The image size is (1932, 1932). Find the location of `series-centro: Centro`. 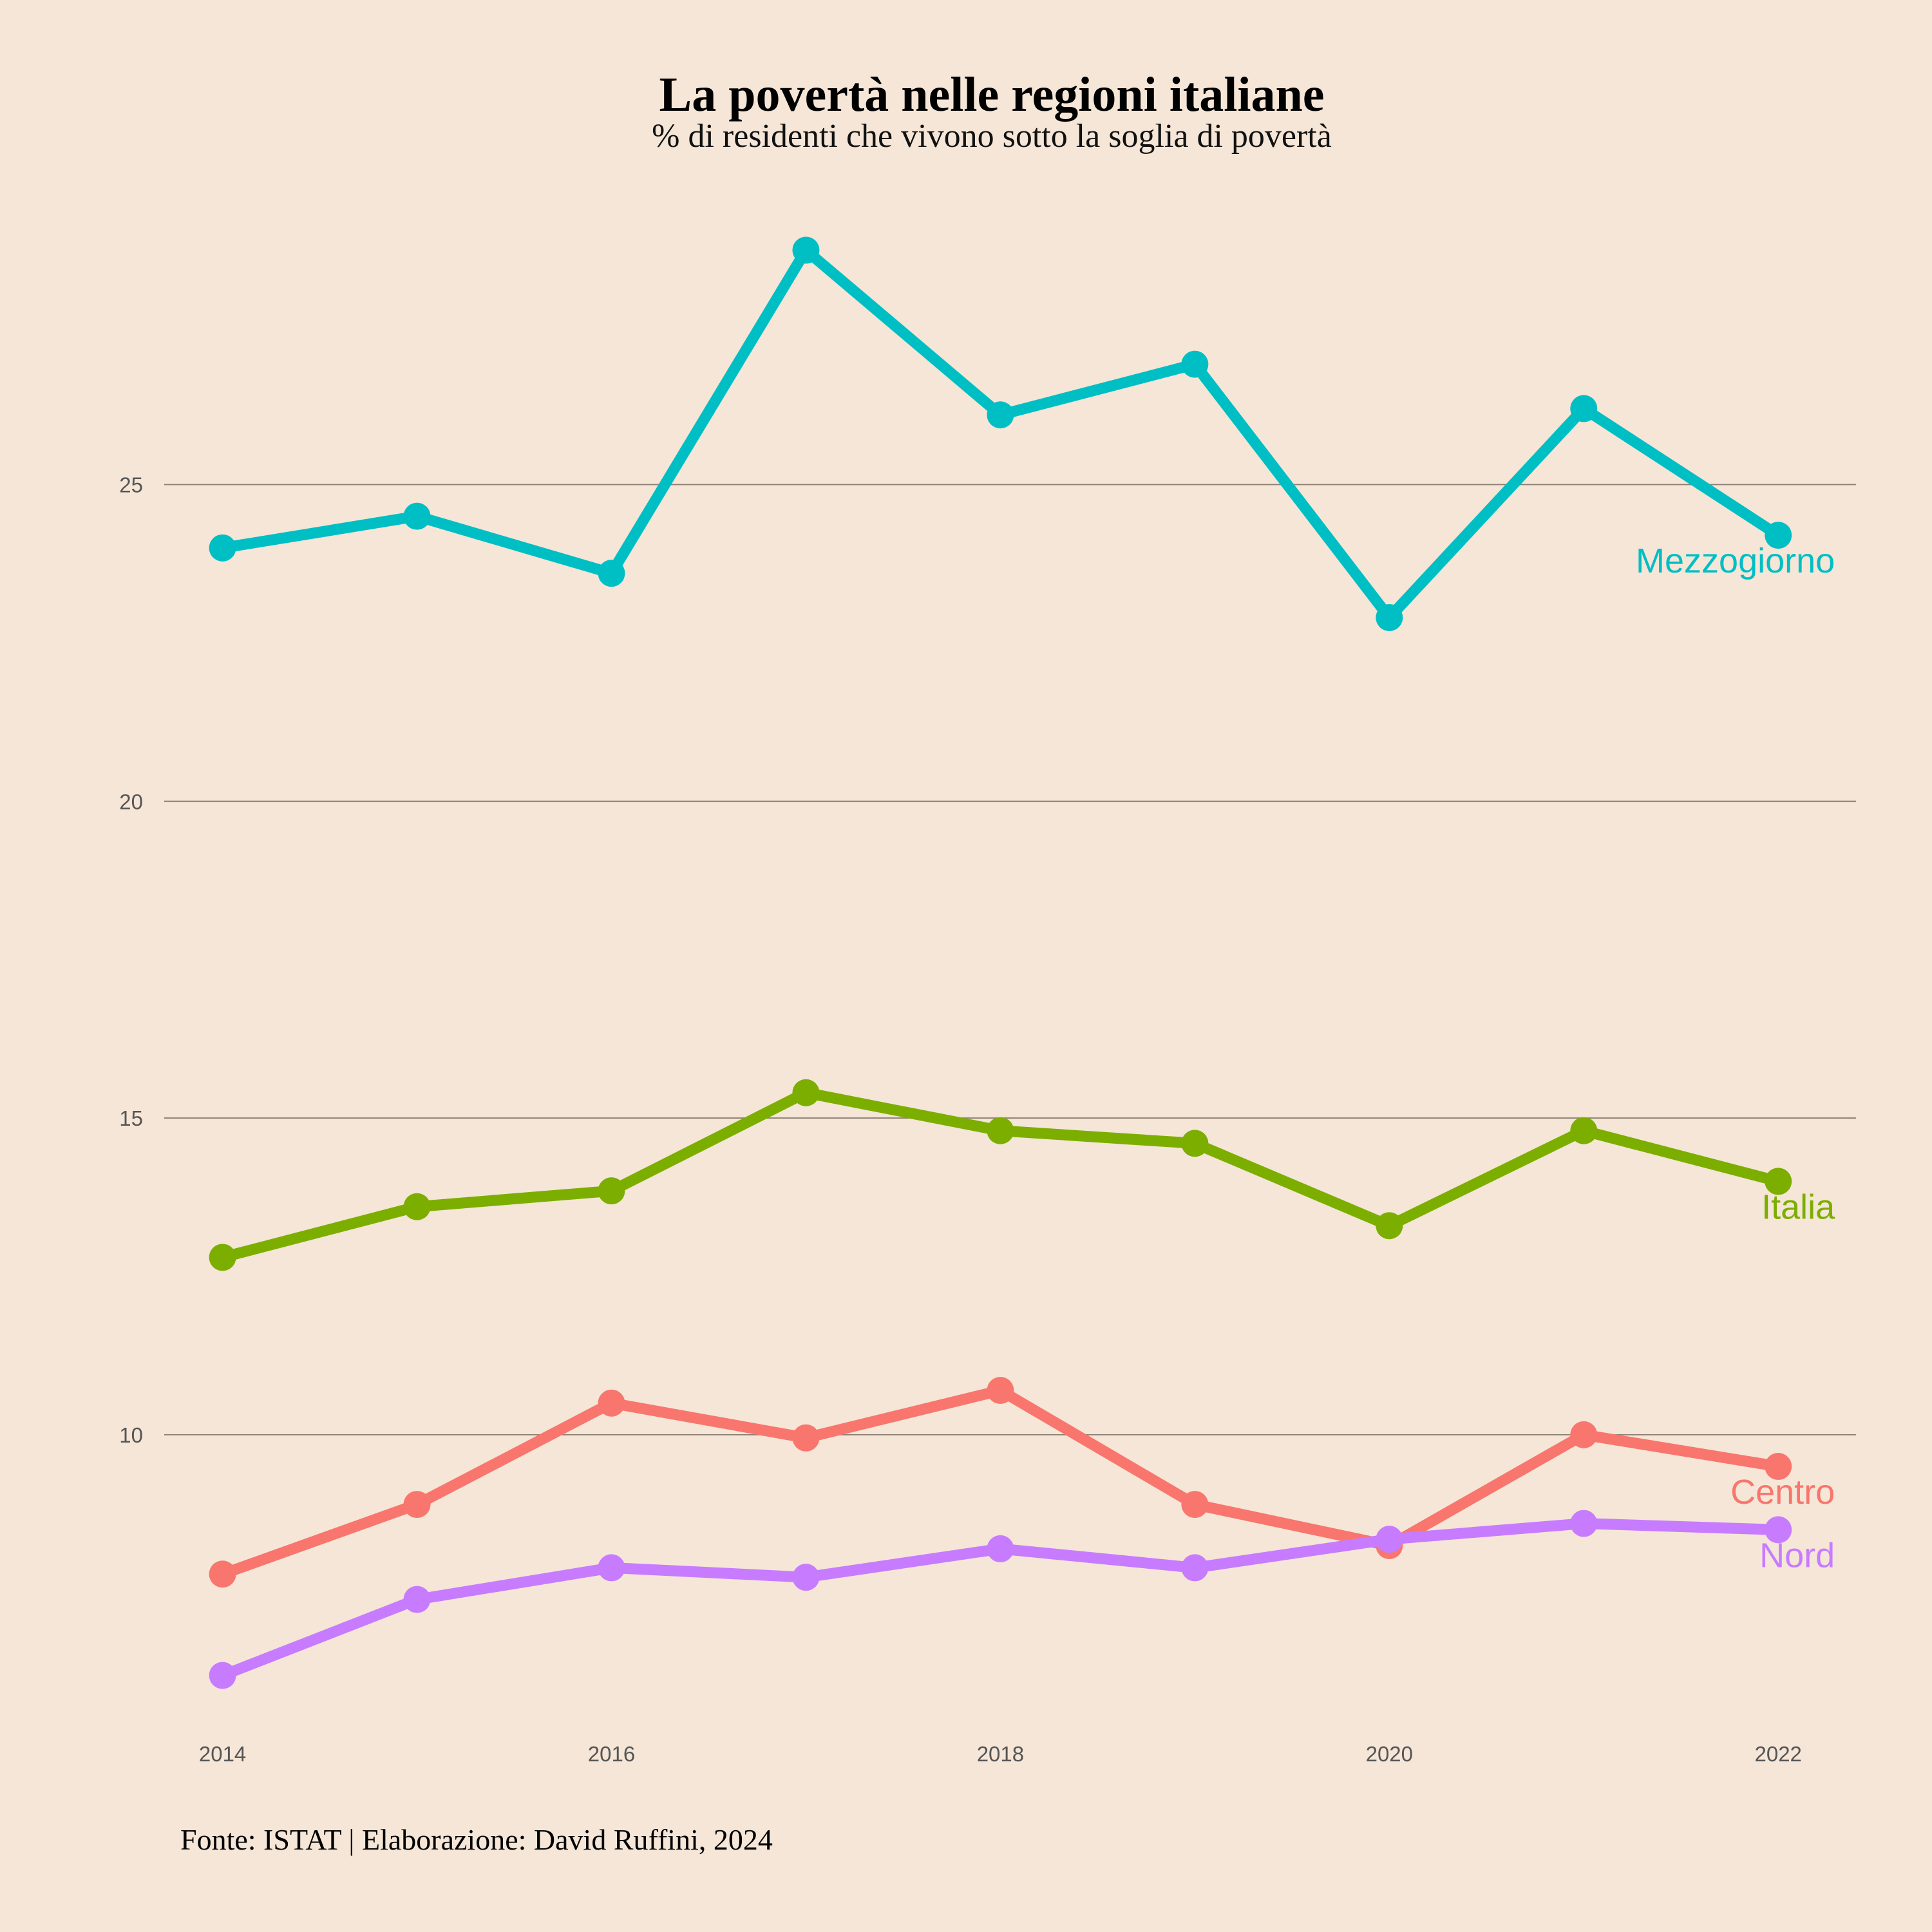

series-centro: Centro is located at coordinates (1022, 1482).